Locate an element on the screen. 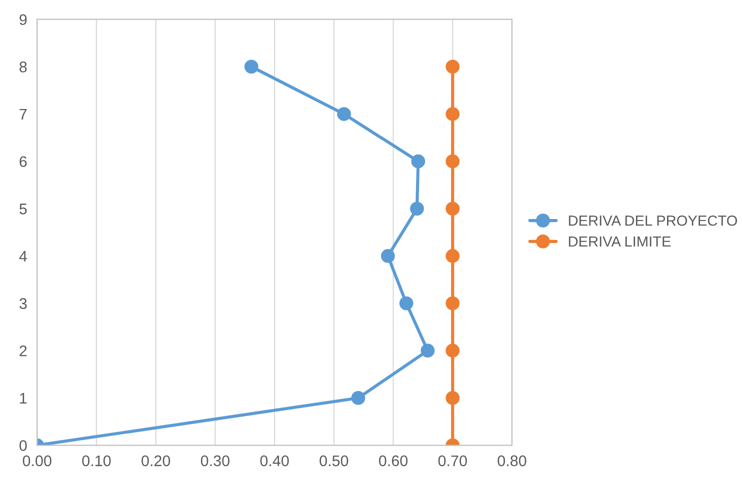 This screenshot has width=742, height=484. y-tick-label: 4 is located at coordinates (23, 256).